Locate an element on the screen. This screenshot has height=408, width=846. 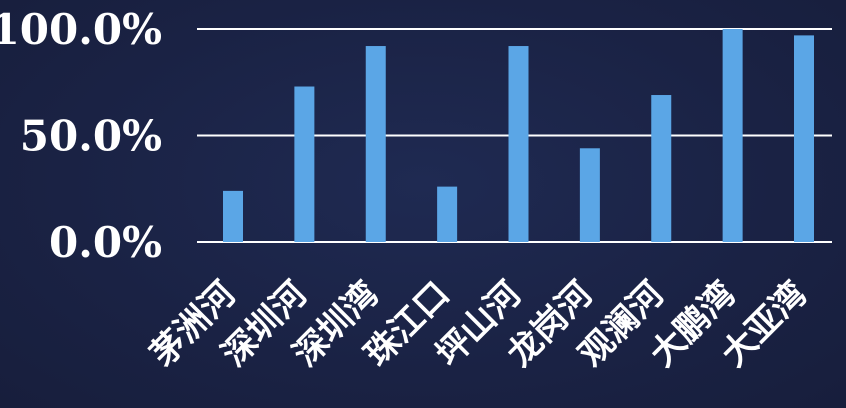
y-tick-label: 100.0% is located at coordinates (81, 29).